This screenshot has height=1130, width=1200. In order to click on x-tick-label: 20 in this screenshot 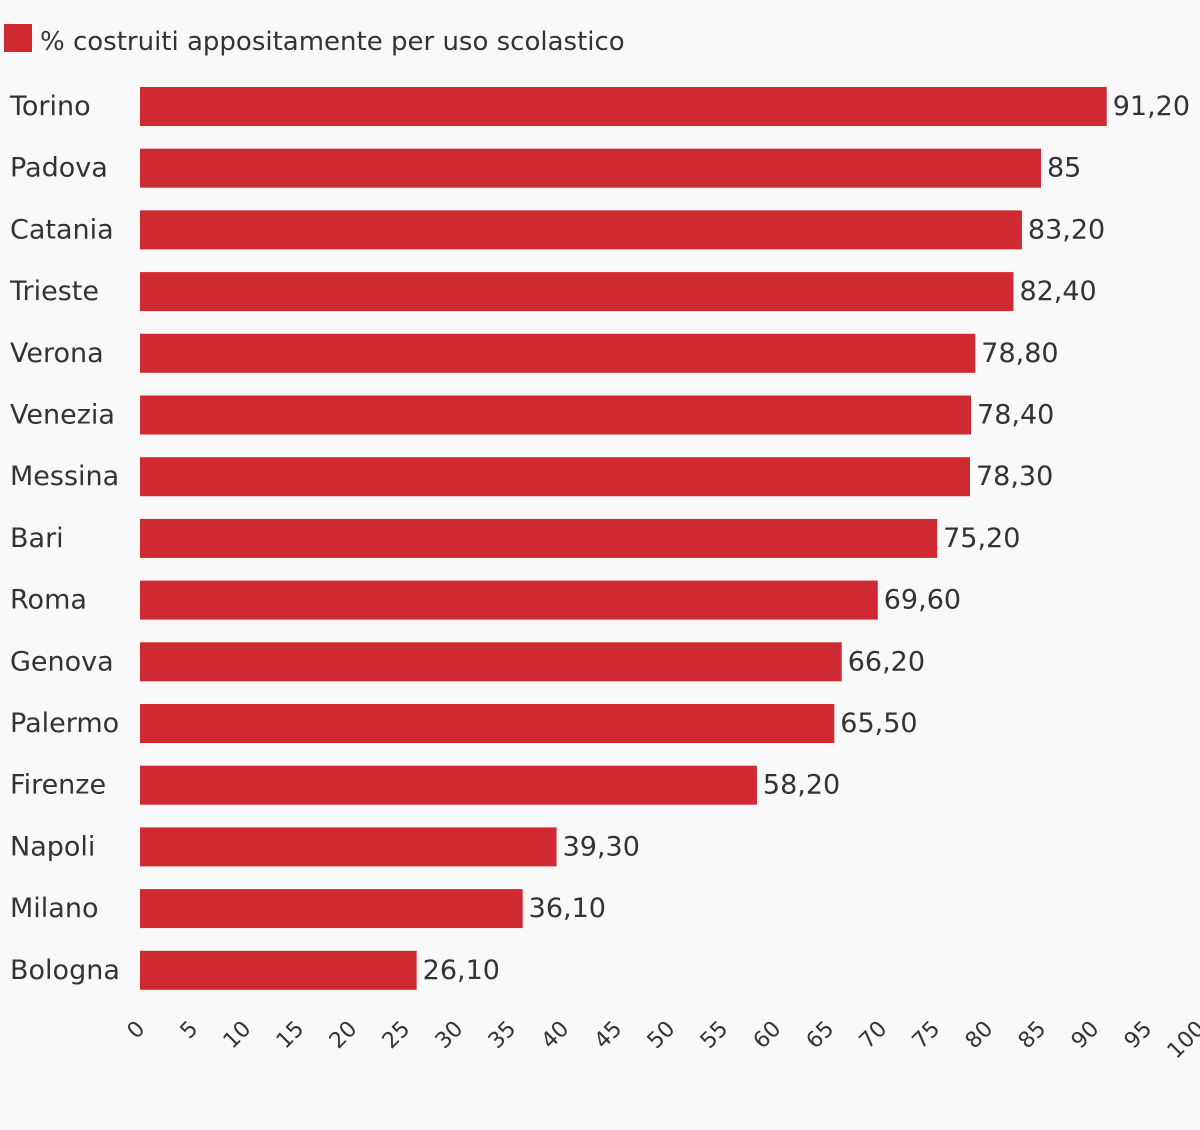, I will do `click(343, 1035)`.